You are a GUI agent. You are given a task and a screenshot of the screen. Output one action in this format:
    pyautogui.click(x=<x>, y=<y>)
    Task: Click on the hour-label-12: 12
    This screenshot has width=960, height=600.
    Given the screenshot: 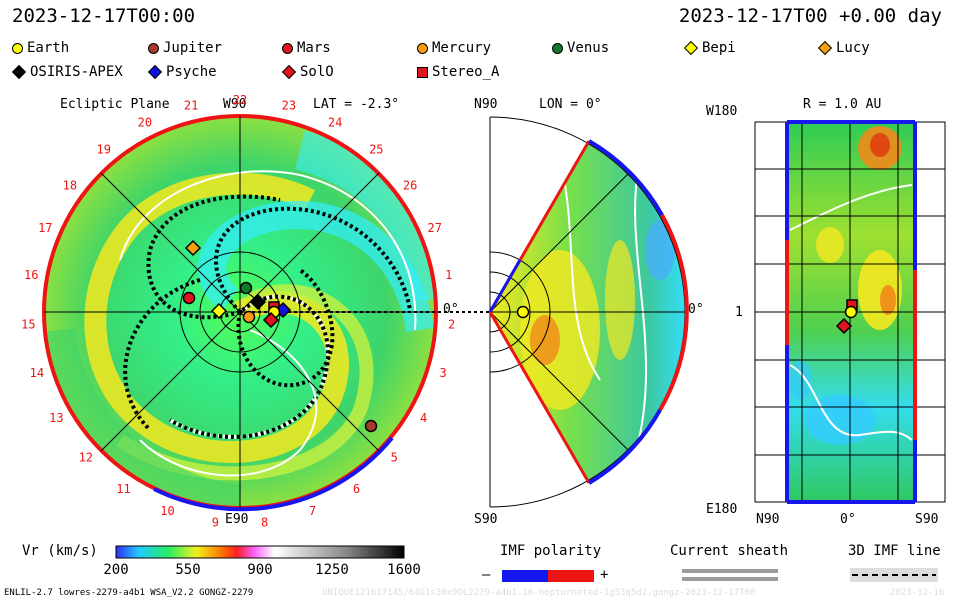 What is the action you would take?
    pyautogui.click(x=86, y=458)
    